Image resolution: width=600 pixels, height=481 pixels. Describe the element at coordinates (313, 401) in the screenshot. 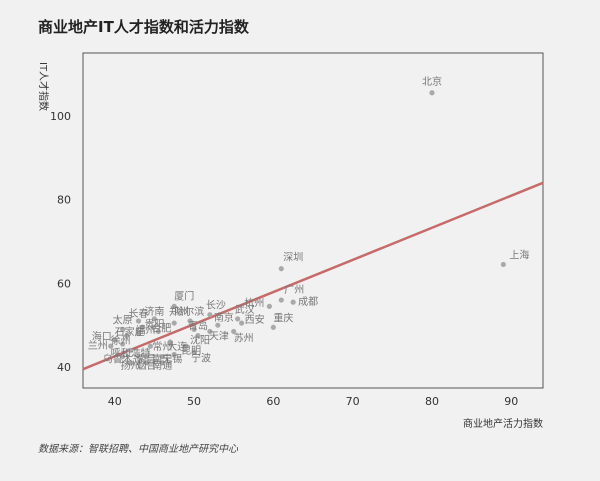

I see `x-axis-ticks: 40 50 60 70 80 90` at that location.